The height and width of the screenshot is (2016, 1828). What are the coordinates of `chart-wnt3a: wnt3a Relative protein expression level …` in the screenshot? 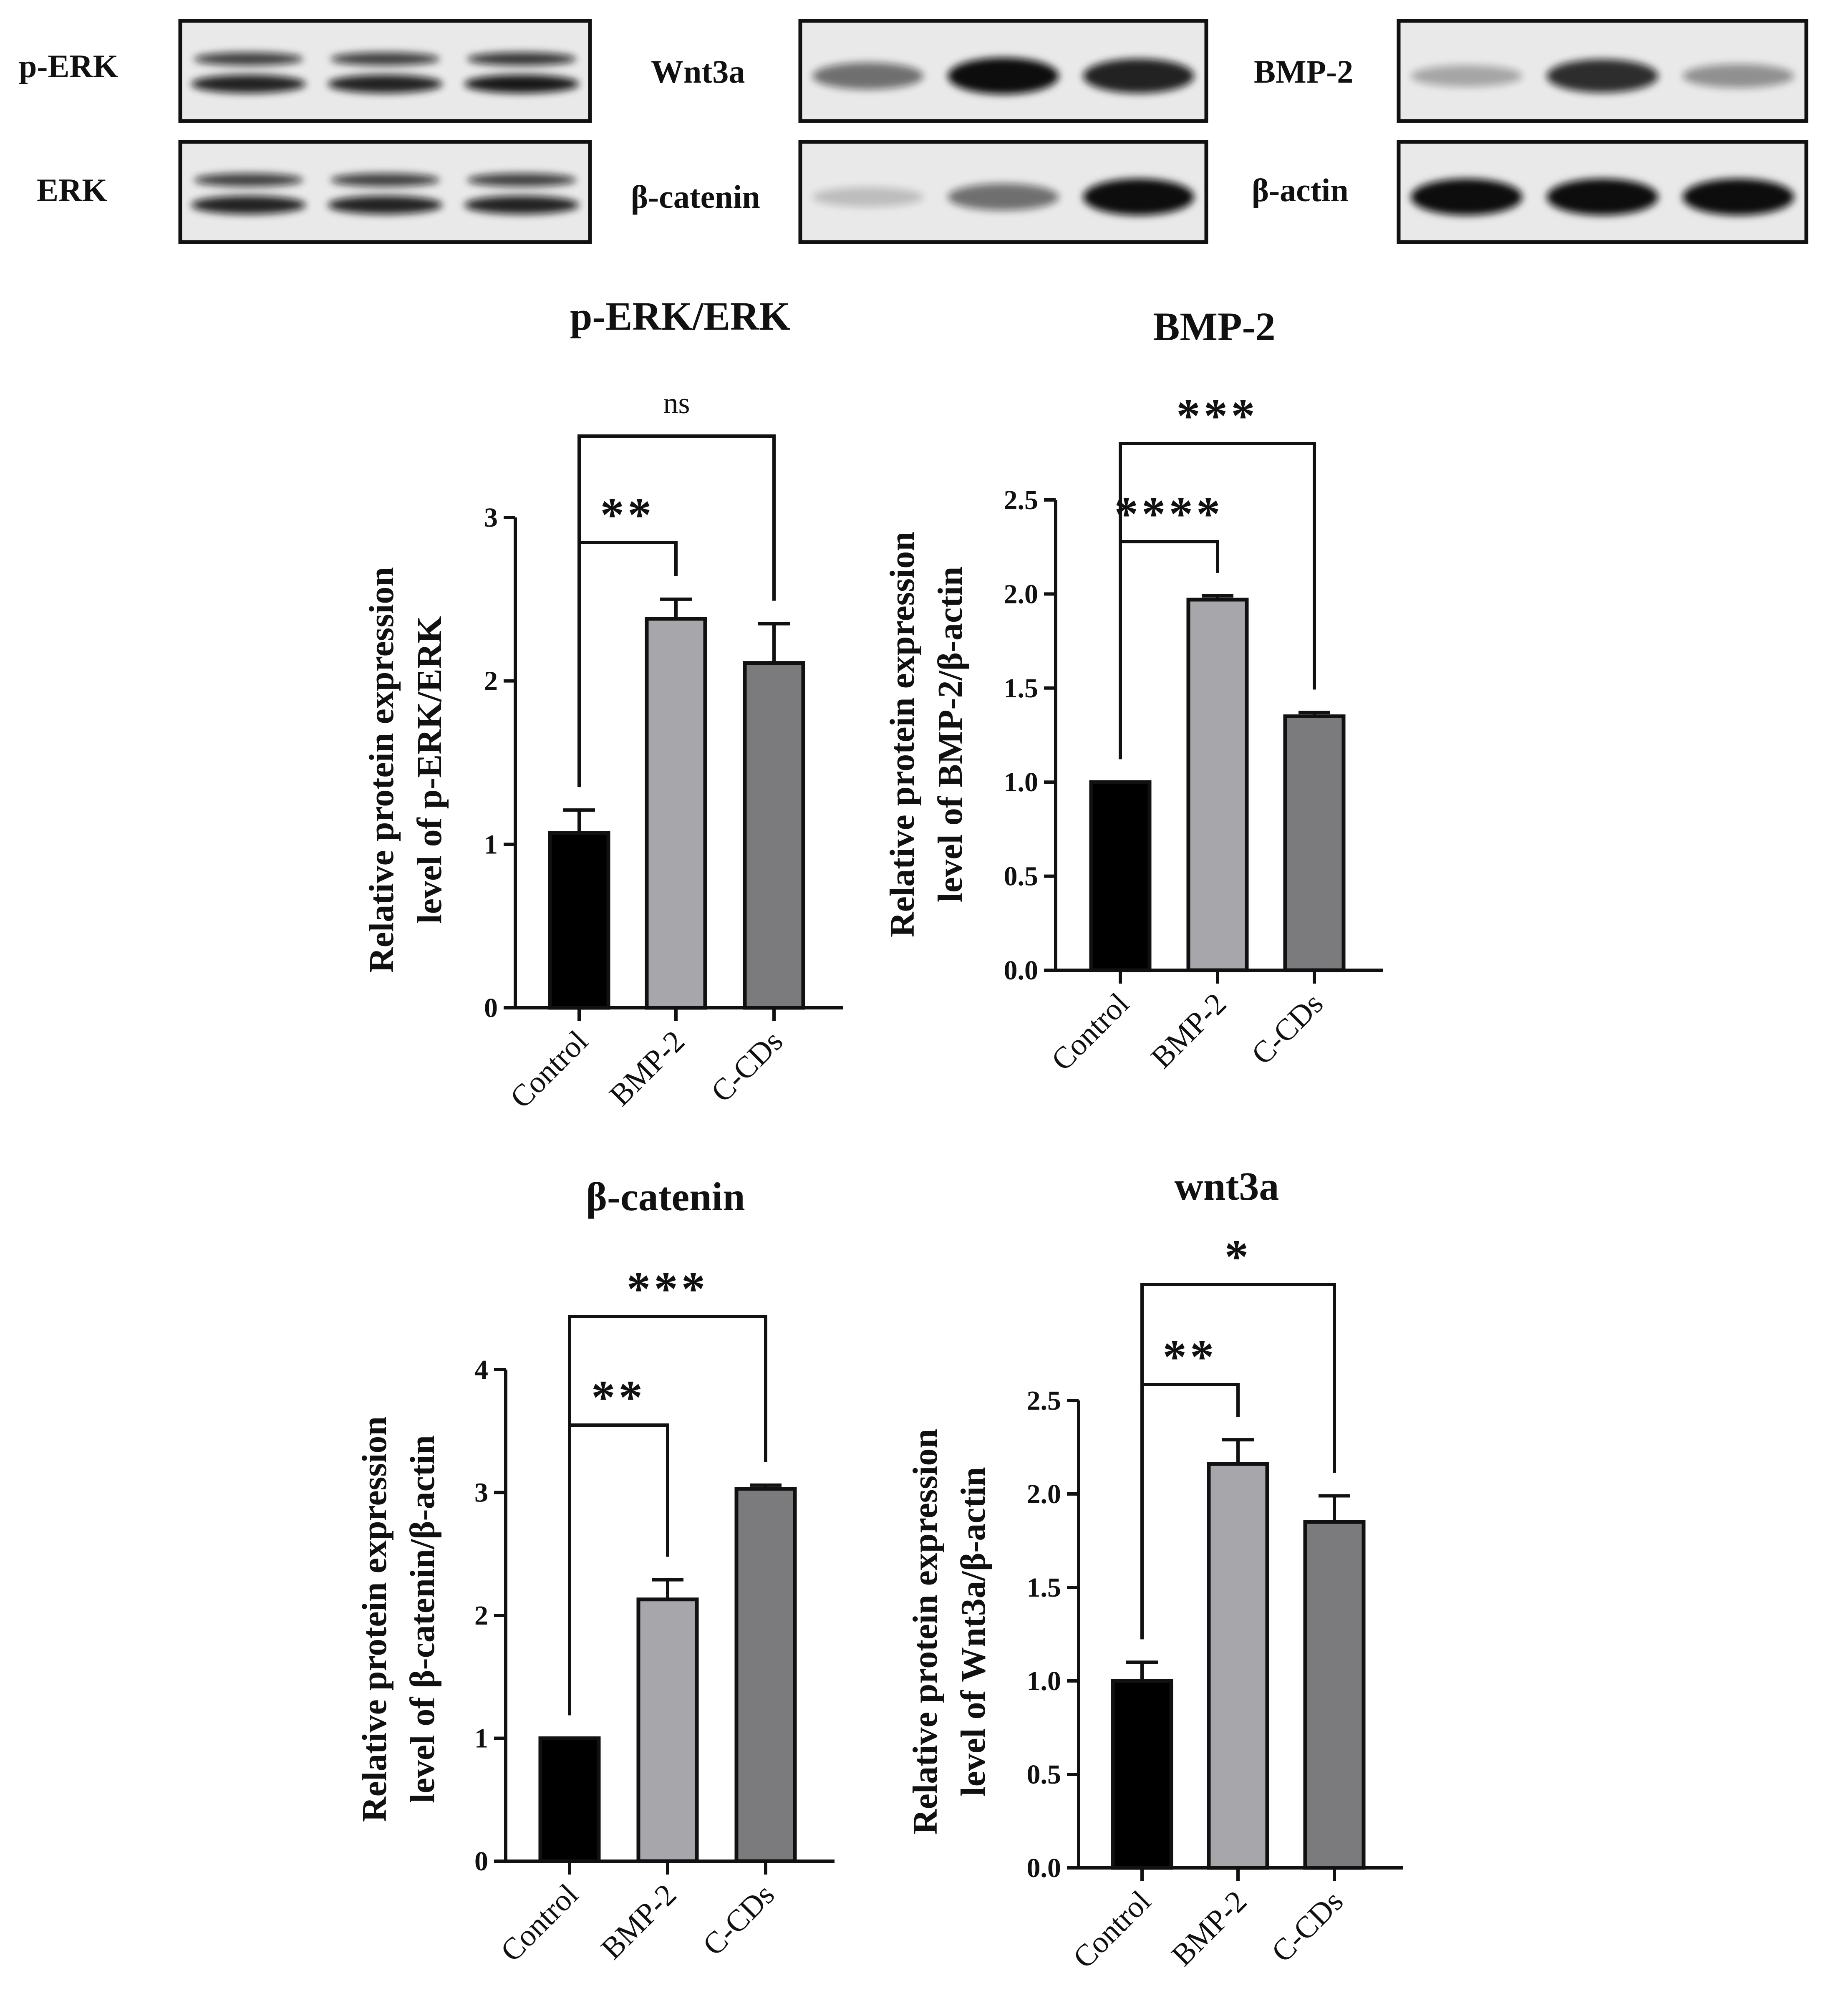 It's located at (1154, 1569).